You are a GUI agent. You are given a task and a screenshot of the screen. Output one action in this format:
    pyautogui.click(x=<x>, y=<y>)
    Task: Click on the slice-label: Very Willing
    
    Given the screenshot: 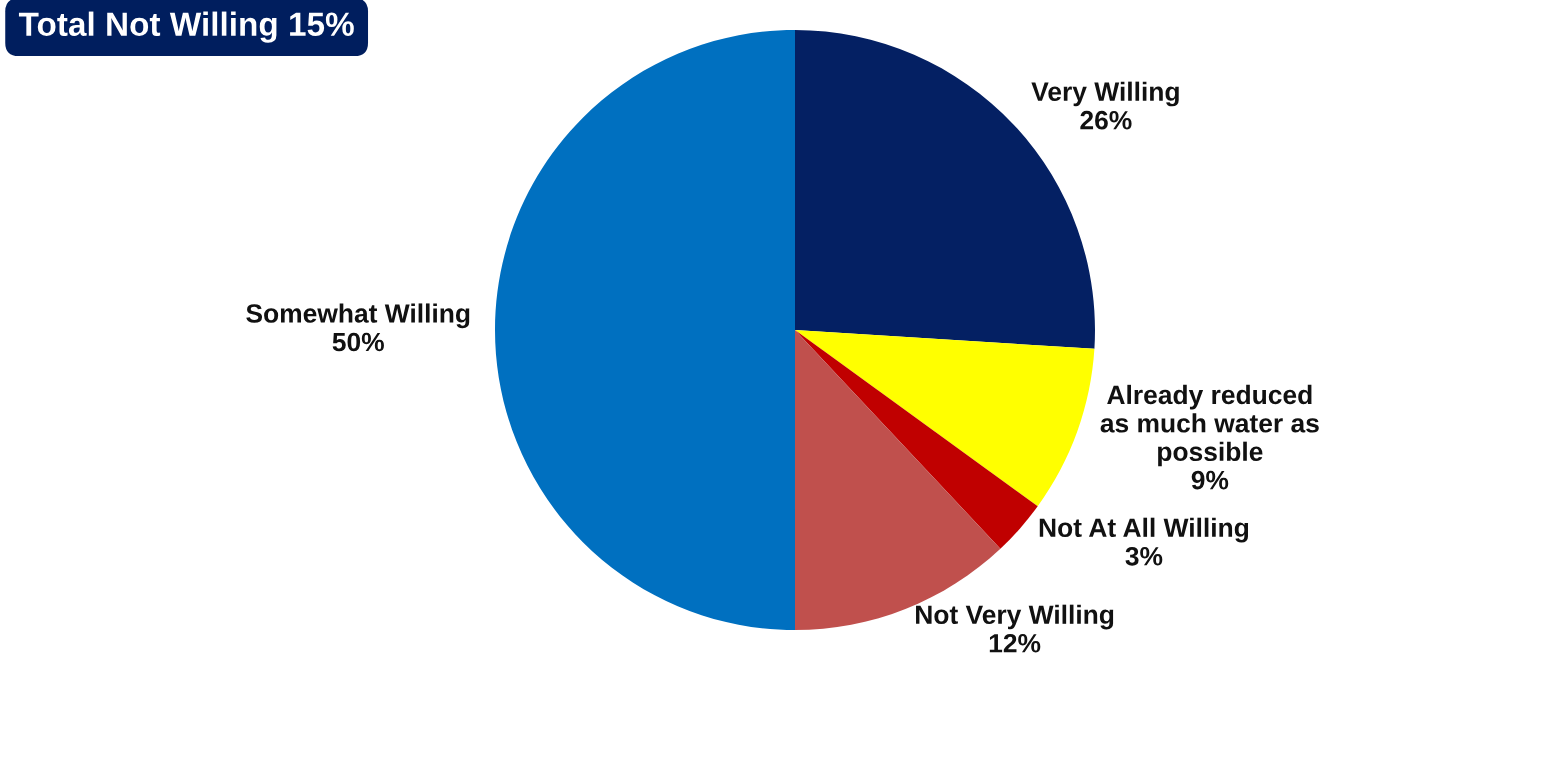 What is the action you would take?
    pyautogui.click(x=1105, y=94)
    